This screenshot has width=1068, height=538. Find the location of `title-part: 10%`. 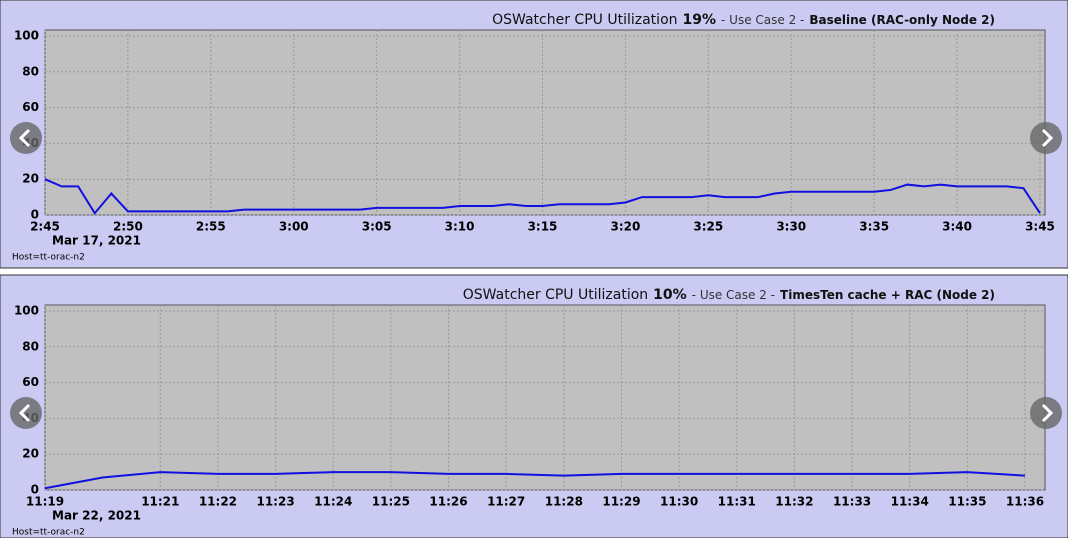

title-part: 10% is located at coordinates (670, 295).